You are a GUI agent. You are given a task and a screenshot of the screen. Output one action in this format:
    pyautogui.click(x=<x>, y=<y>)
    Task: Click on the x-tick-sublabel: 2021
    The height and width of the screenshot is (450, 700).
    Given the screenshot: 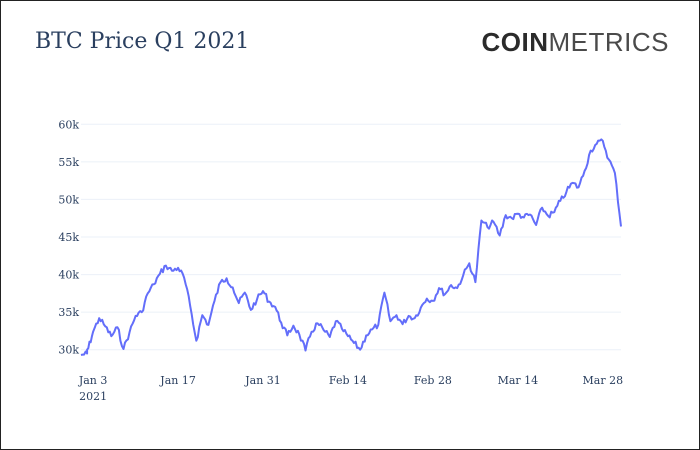 What is the action you would take?
    pyautogui.click(x=93, y=396)
    